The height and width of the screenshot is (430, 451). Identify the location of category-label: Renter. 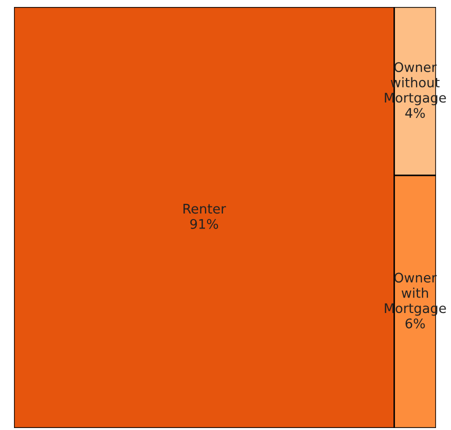
(205, 209).